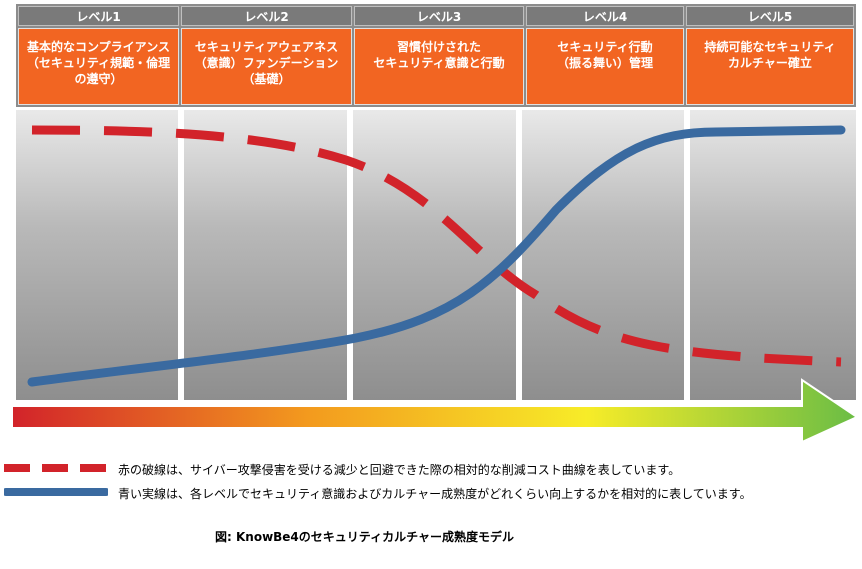  I want to click on legend-blue-line-swatch, so click(56, 492).